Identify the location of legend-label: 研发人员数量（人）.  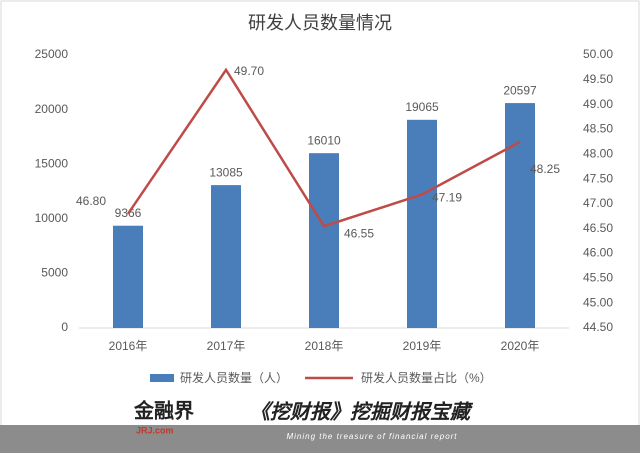
(234, 377).